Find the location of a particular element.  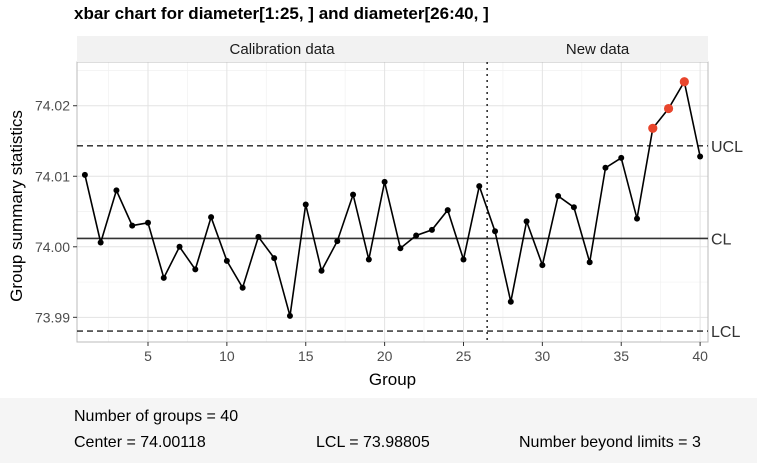

strip-background is located at coordinates (392, 49).